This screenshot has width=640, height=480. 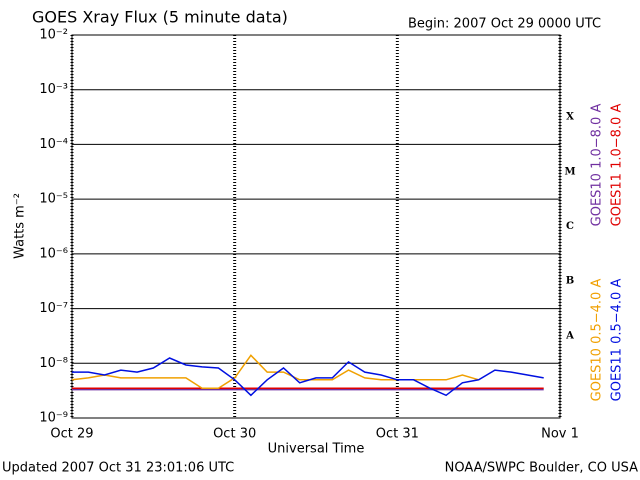 I want to click on flare-class: C, so click(x=570, y=226).